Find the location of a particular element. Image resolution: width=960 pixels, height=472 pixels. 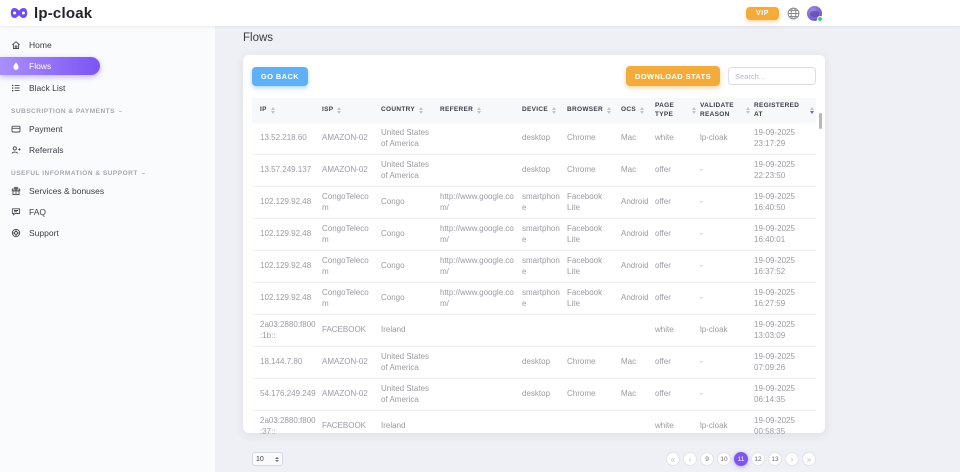

gift-icon is located at coordinates (16, 191).